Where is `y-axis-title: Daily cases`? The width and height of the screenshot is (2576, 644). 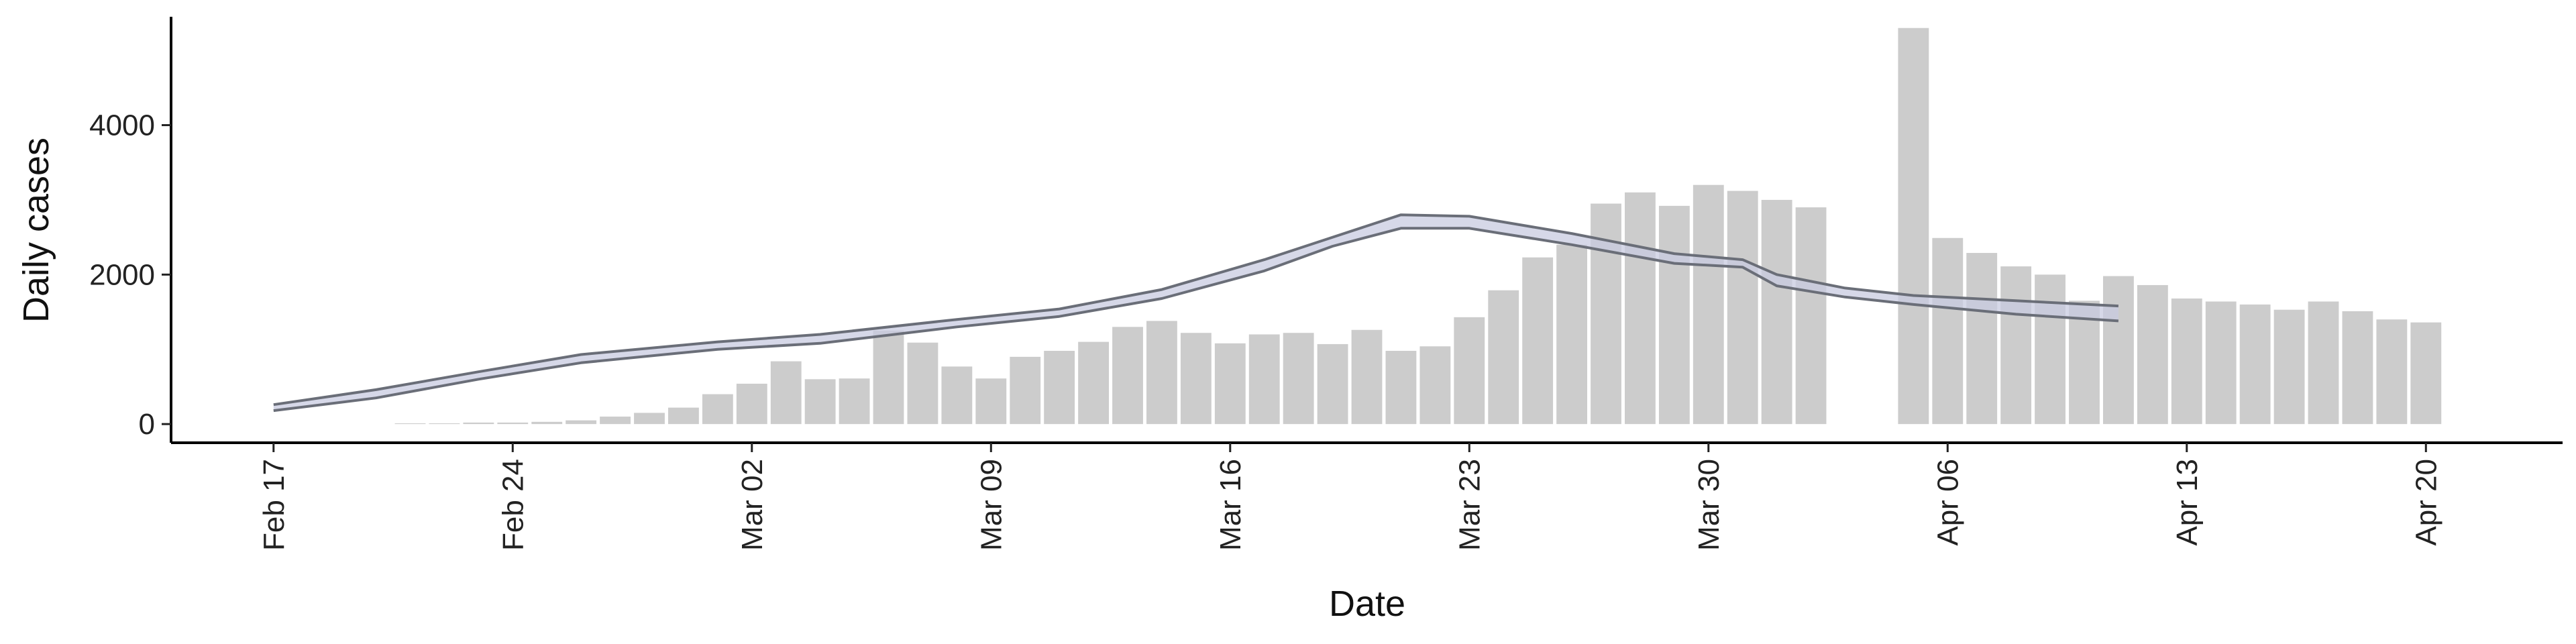 y-axis-title: Daily cases is located at coordinates (36, 230).